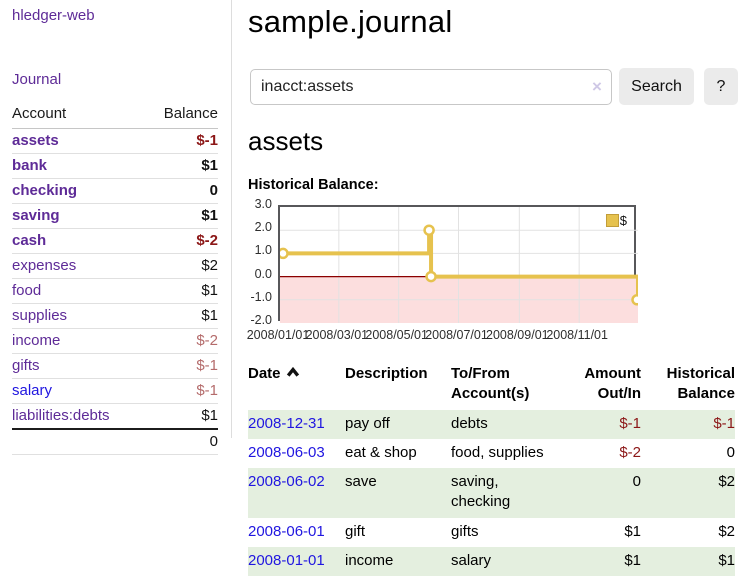  Describe the element at coordinates (630, 452) in the screenshot. I see `transaction-amount: $-2` at that location.